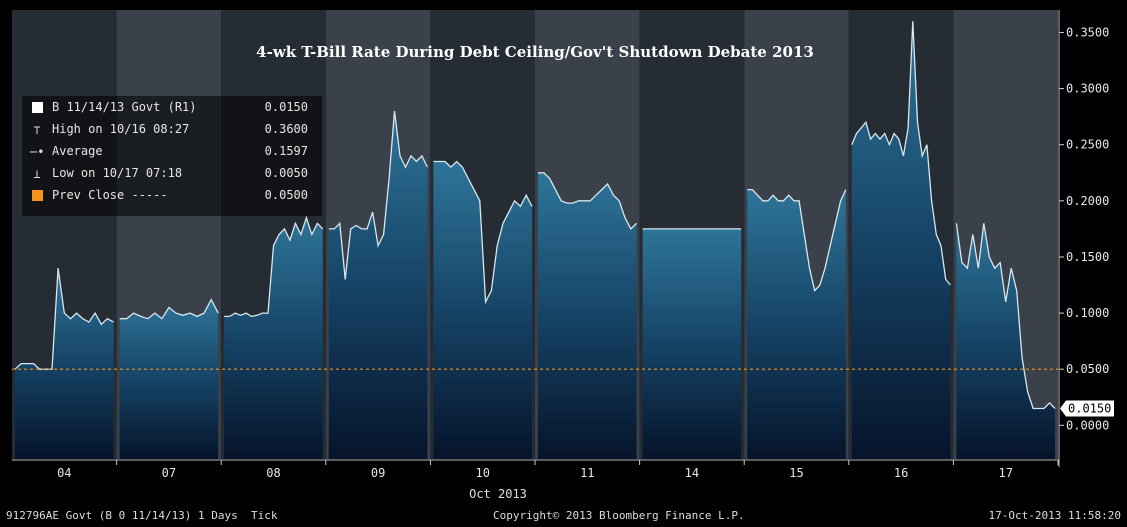 The image size is (1127, 527). I want to click on legend-value: 0.1597, so click(286, 151).